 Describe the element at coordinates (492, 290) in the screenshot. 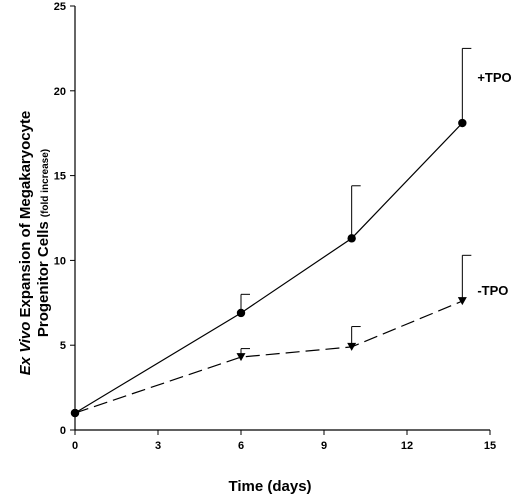

I see `series-label-minus-tpo: -TPO` at that location.